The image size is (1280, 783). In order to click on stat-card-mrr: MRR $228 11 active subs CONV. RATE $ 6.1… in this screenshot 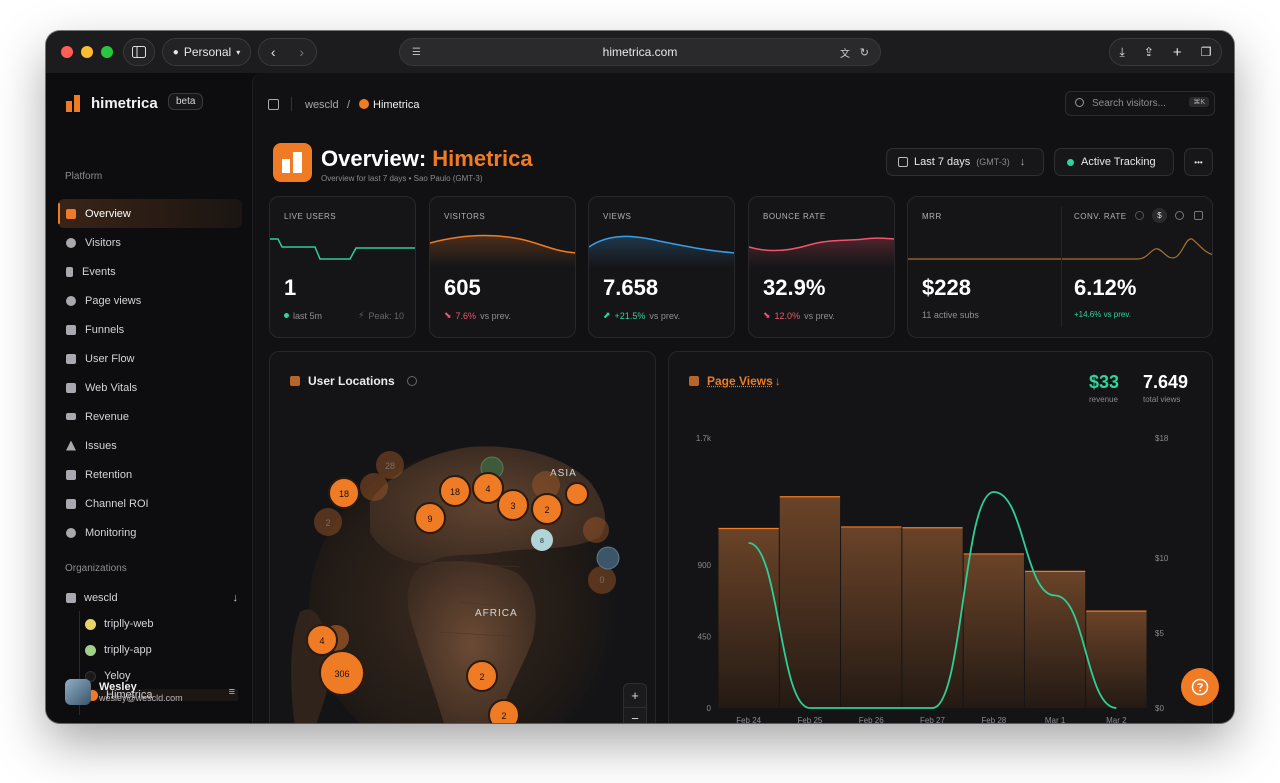, I will do `click(1060, 267)`.